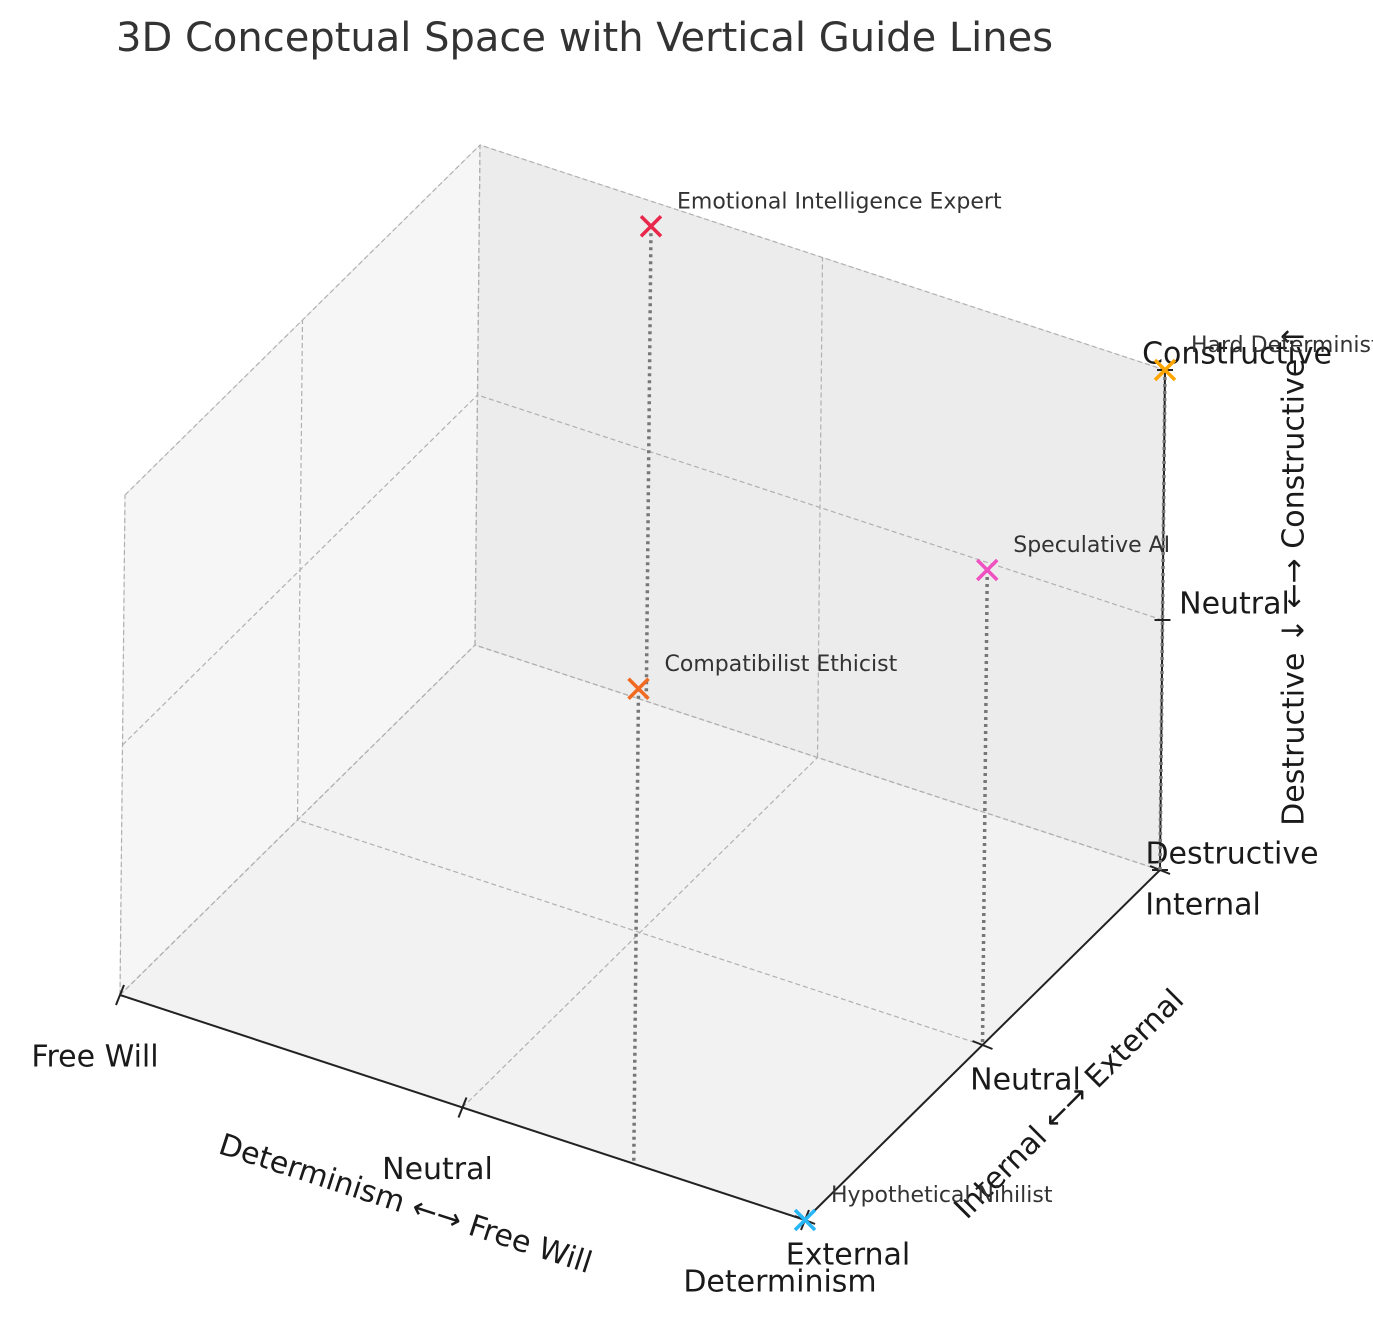 This screenshot has height=1322, width=1373. I want to click on z-tick-label: Constructive, so click(1237, 354).